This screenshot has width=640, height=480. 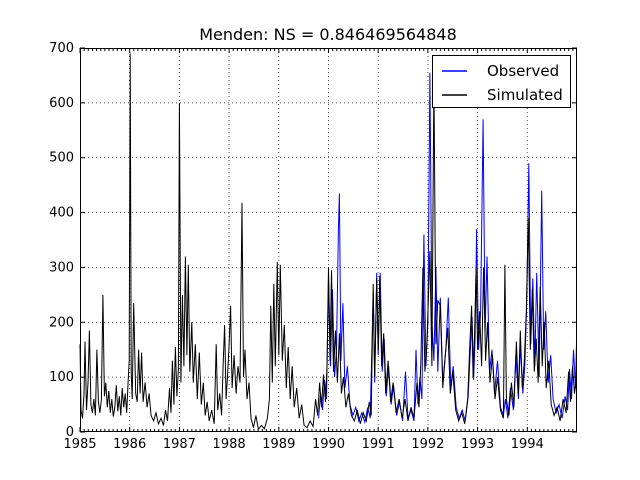 I want to click on y-tick-label: 700, so click(x=61, y=48).